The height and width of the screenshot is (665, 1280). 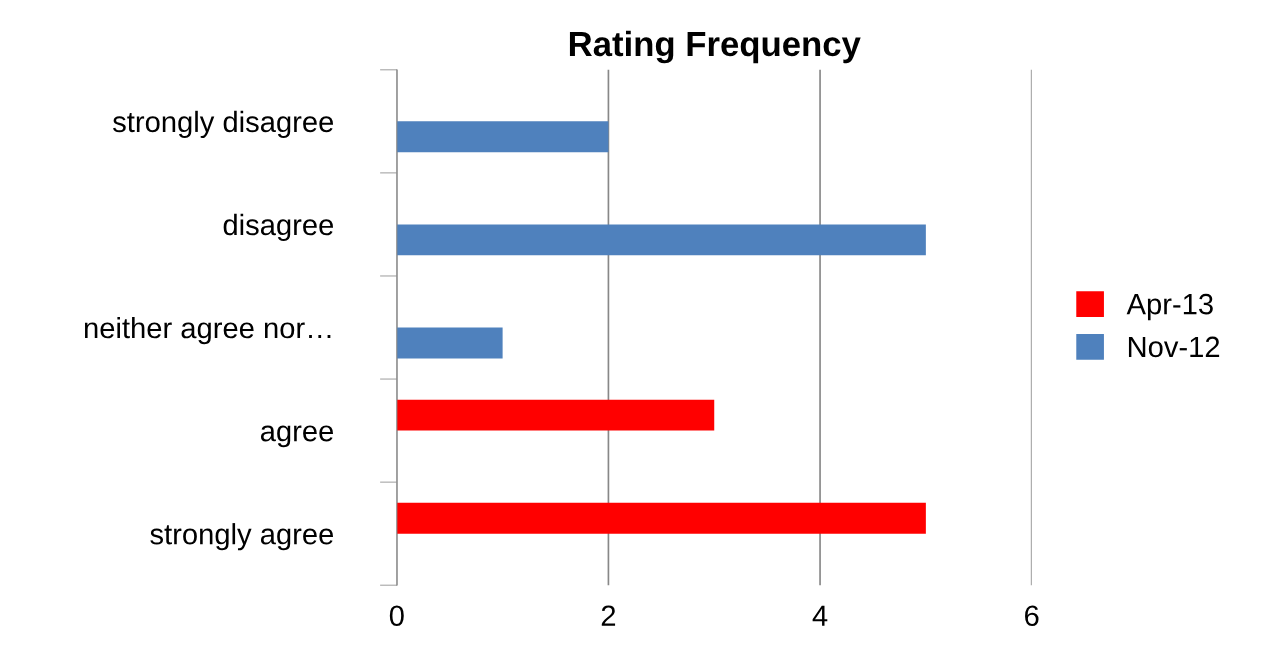 What do you see at coordinates (278, 227) in the screenshot?
I see `y-tick-label: disagree` at bounding box center [278, 227].